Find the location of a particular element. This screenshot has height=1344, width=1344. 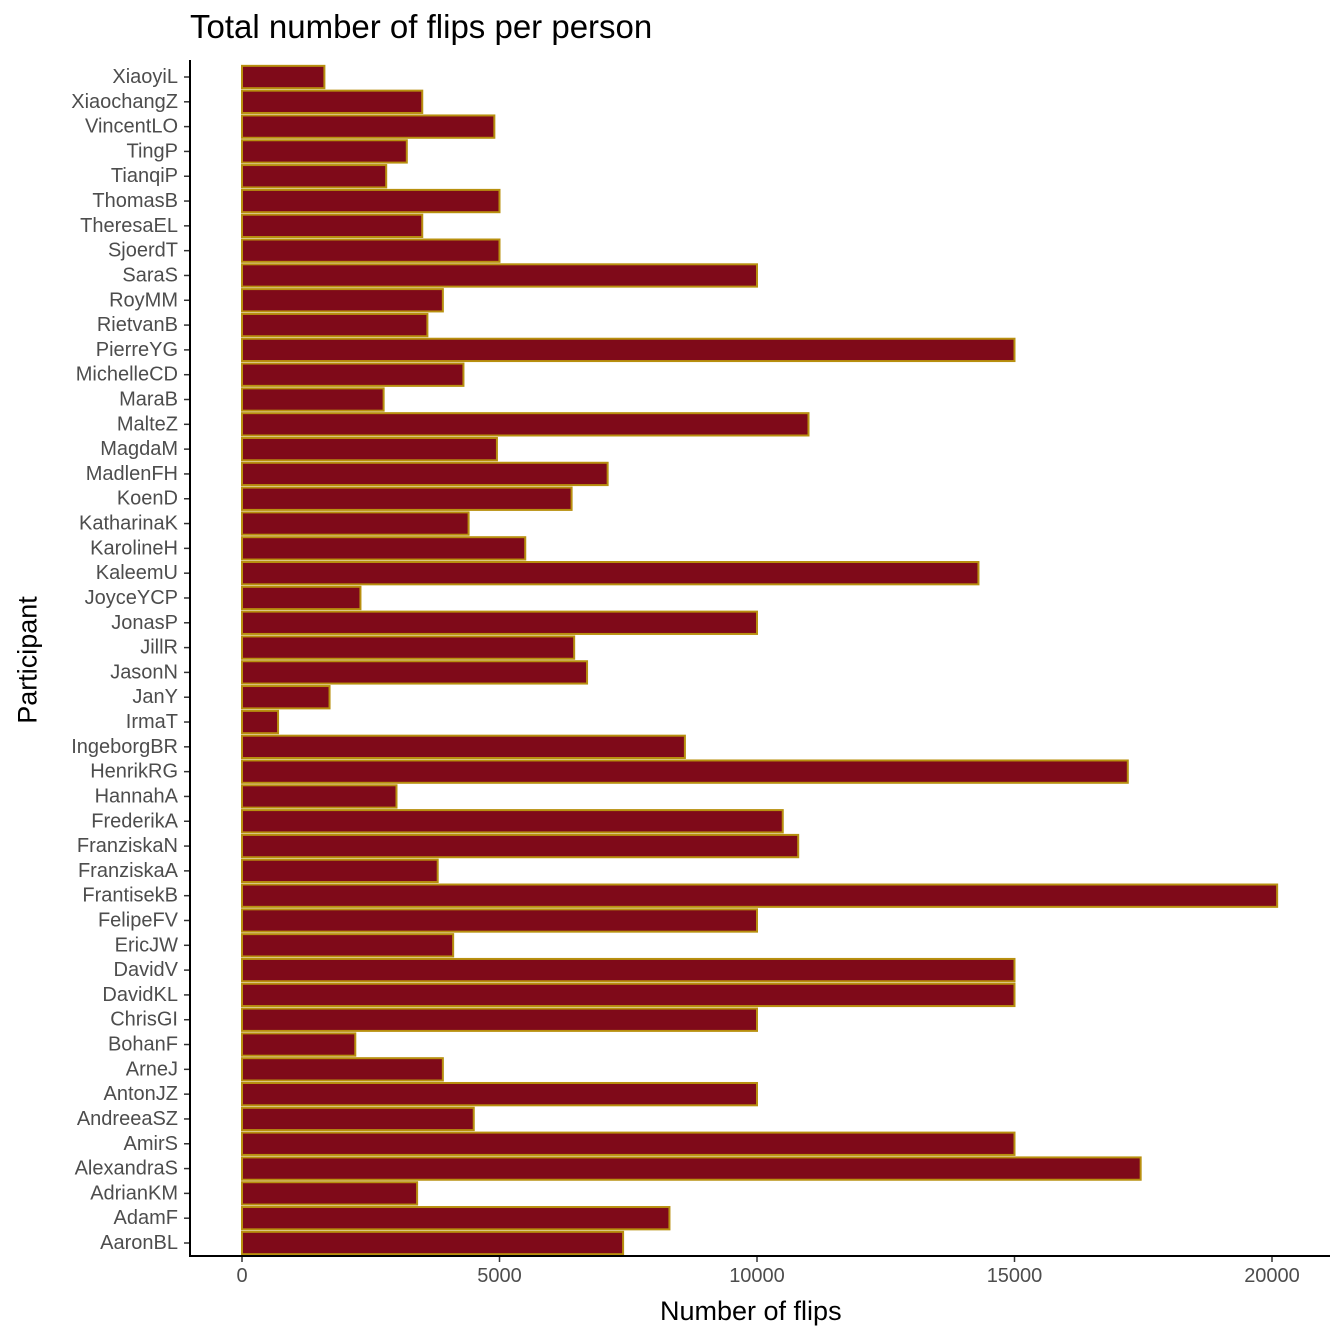

bar-MaraB is located at coordinates (313, 399).